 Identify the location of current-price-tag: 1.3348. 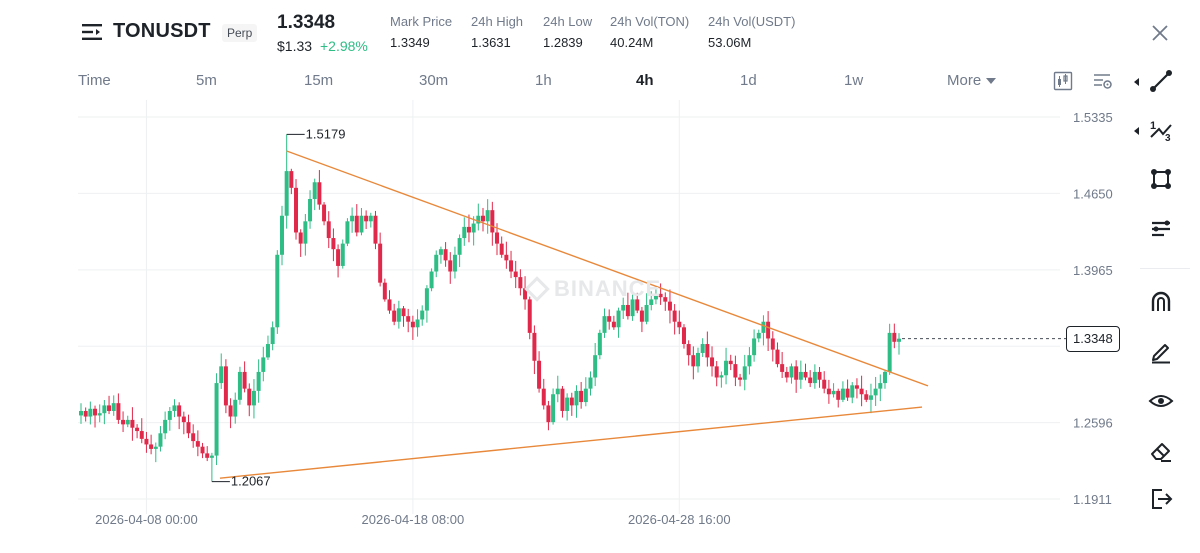
(1093, 338).